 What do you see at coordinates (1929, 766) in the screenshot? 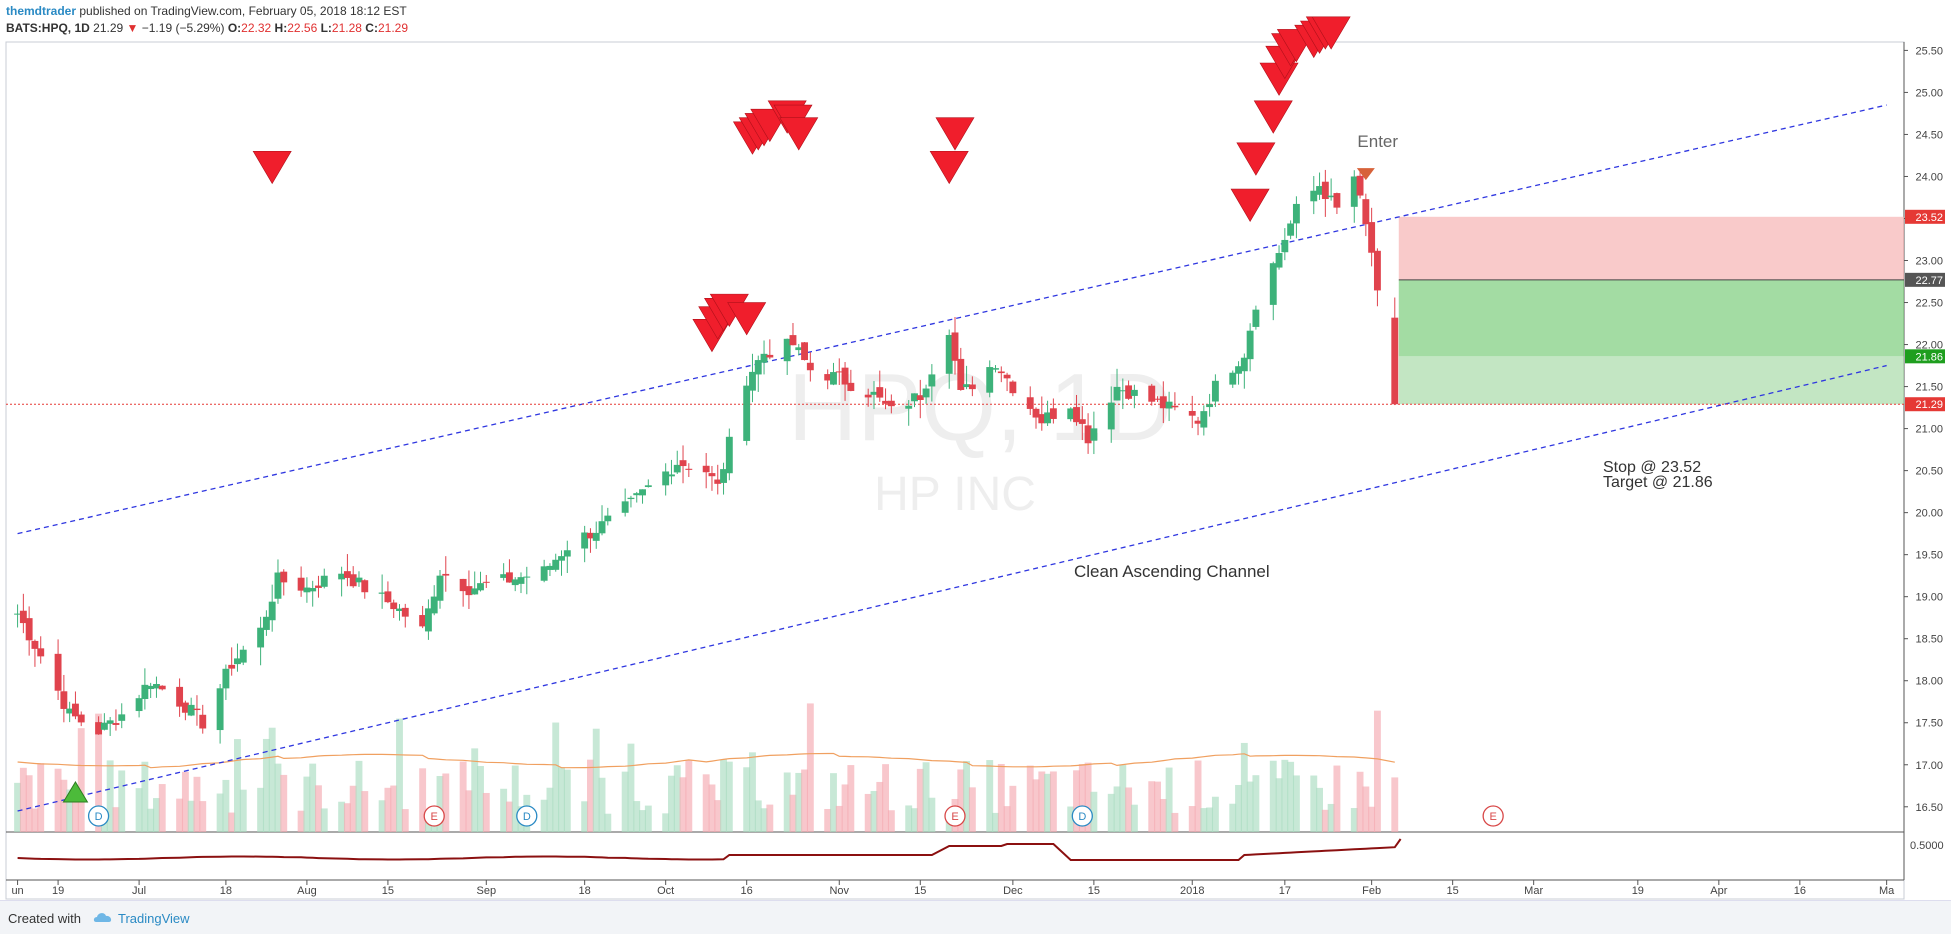
I see `y-tick-label: 17.00` at bounding box center [1929, 766].